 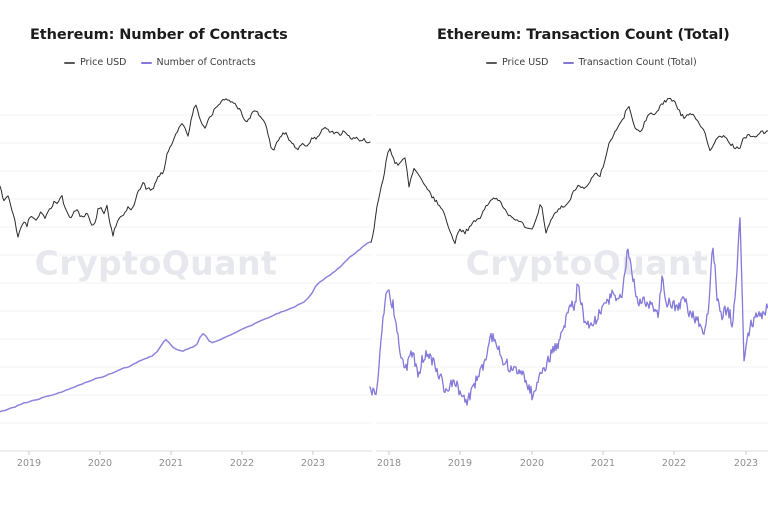 I want to click on contracts-series-price-usd-line, so click(x=185, y=168).